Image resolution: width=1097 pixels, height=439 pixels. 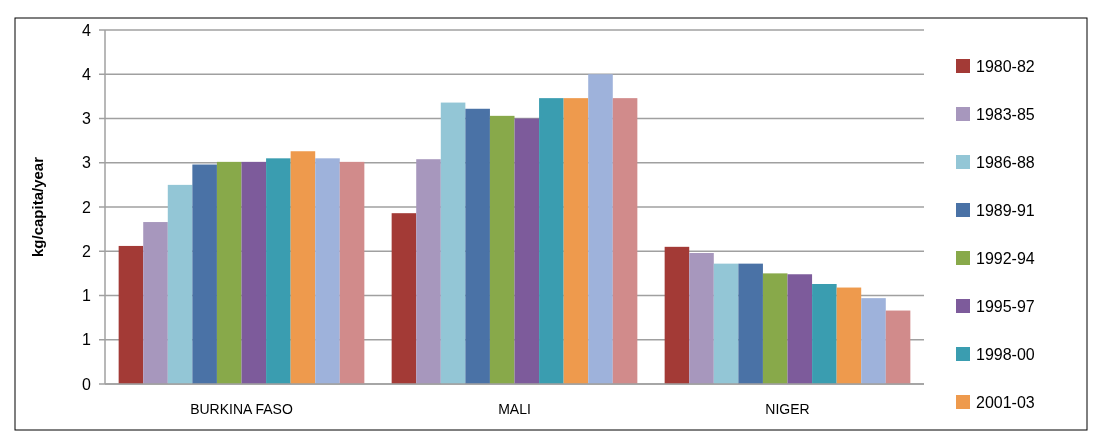 I want to click on legend-label: 1992-94, so click(x=1005, y=258).